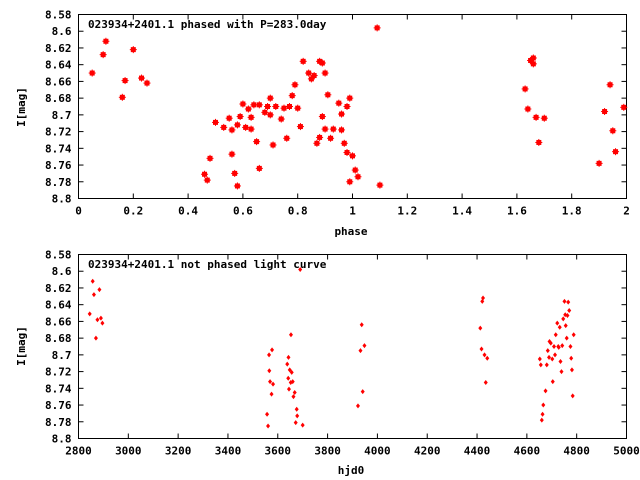 The height and width of the screenshot is (480, 640). Describe the element at coordinates (527, 451) in the screenshot. I see `x-tick-label: 4600` at that location.